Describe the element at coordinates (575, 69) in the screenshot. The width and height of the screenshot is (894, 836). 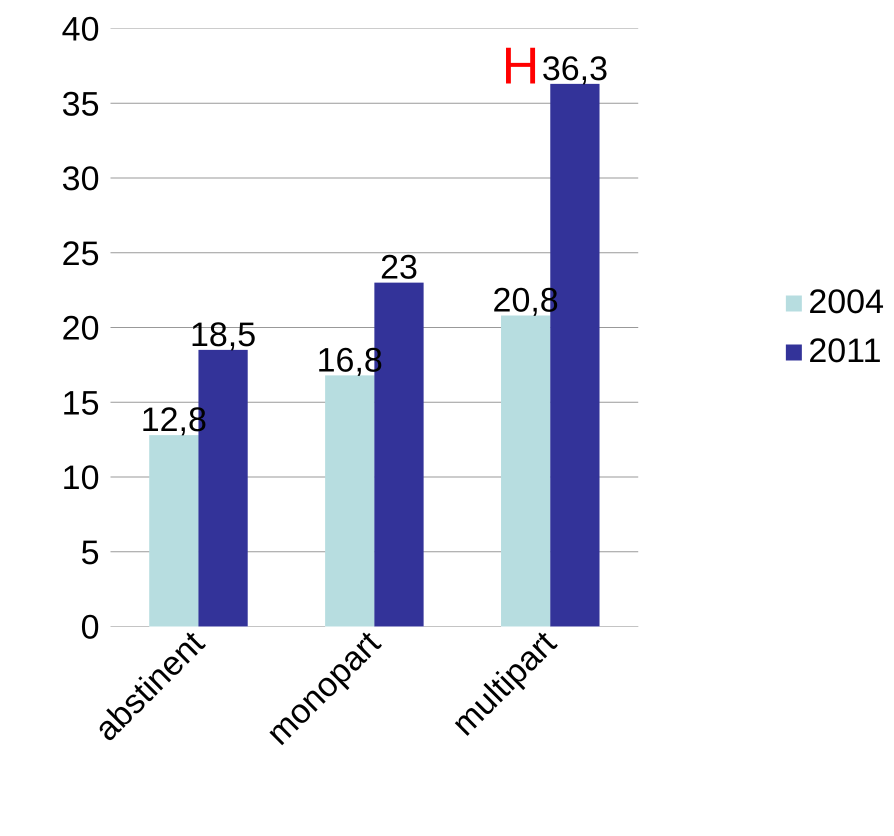
I see `data-label: 36,3` at that location.